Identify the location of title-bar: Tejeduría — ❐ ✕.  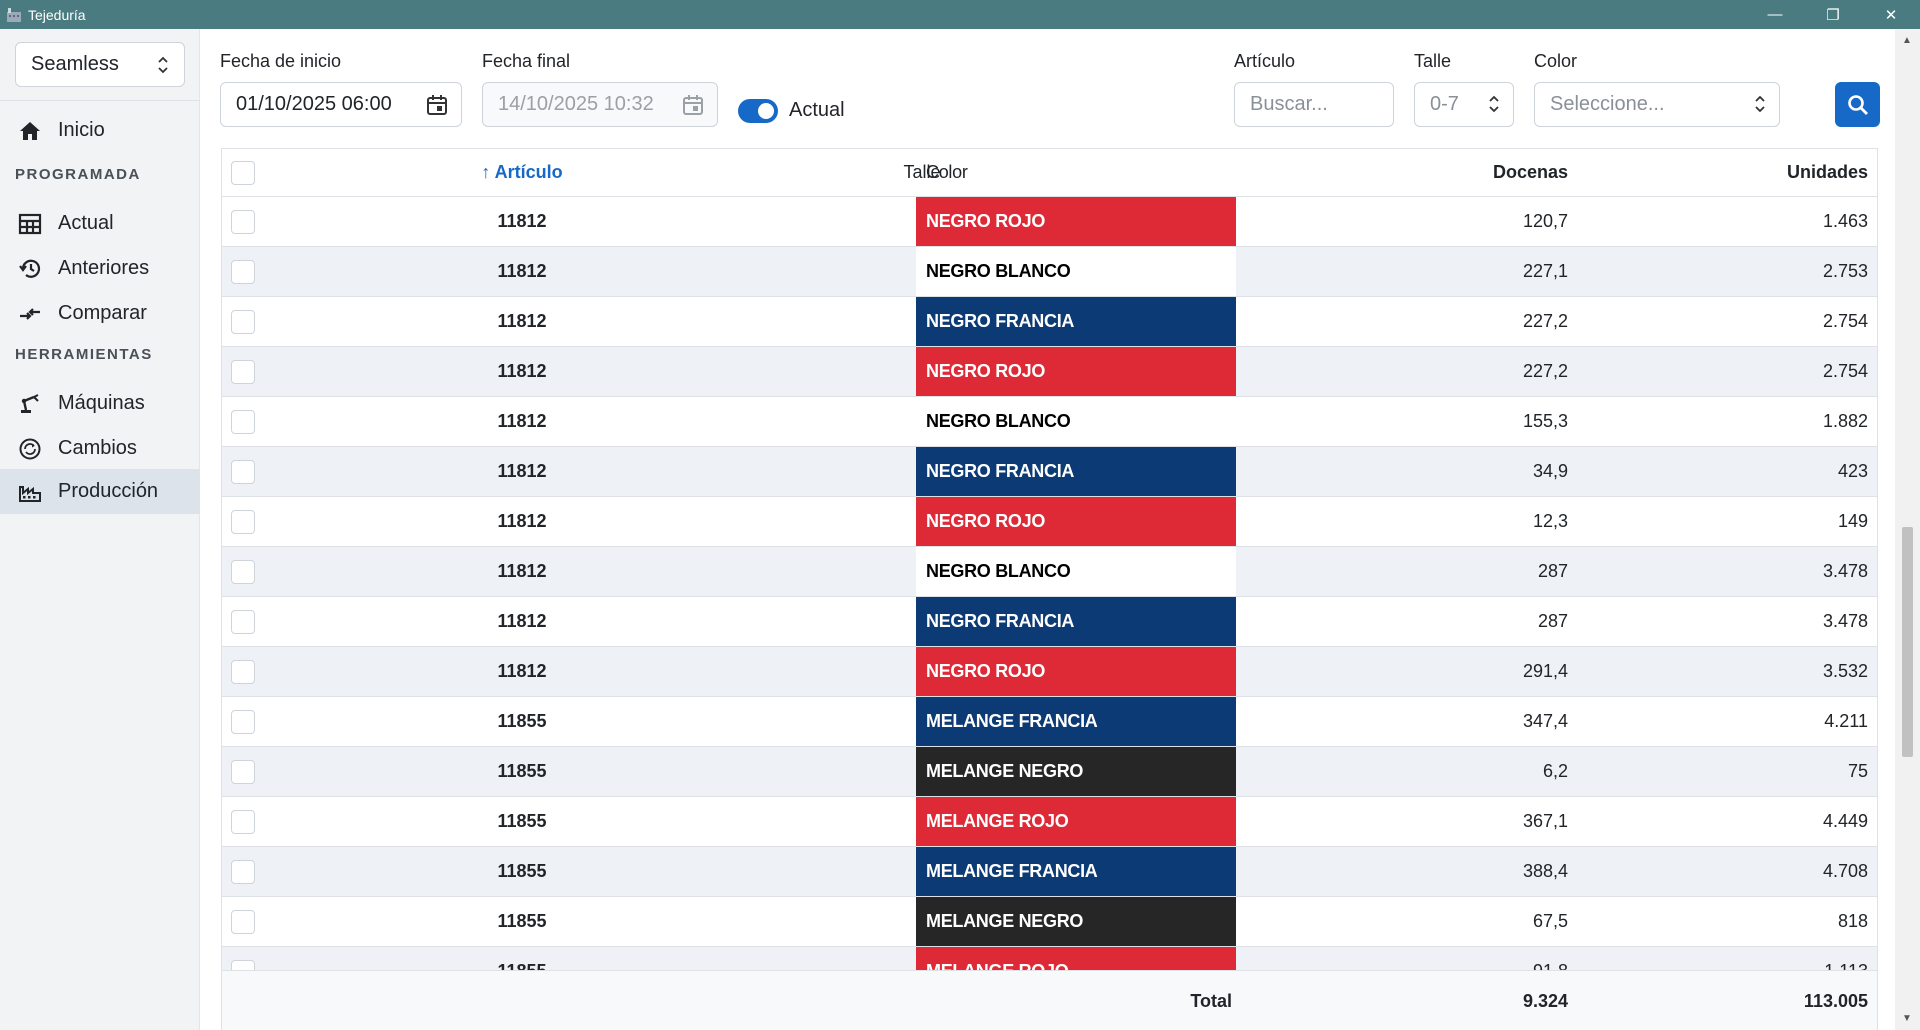
(960, 14).